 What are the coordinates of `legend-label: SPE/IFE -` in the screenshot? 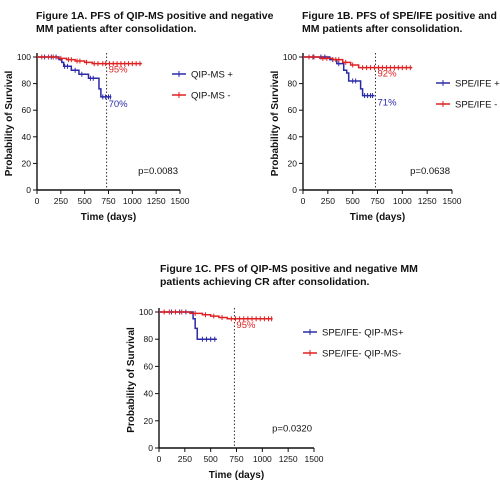 It's located at (476, 105).